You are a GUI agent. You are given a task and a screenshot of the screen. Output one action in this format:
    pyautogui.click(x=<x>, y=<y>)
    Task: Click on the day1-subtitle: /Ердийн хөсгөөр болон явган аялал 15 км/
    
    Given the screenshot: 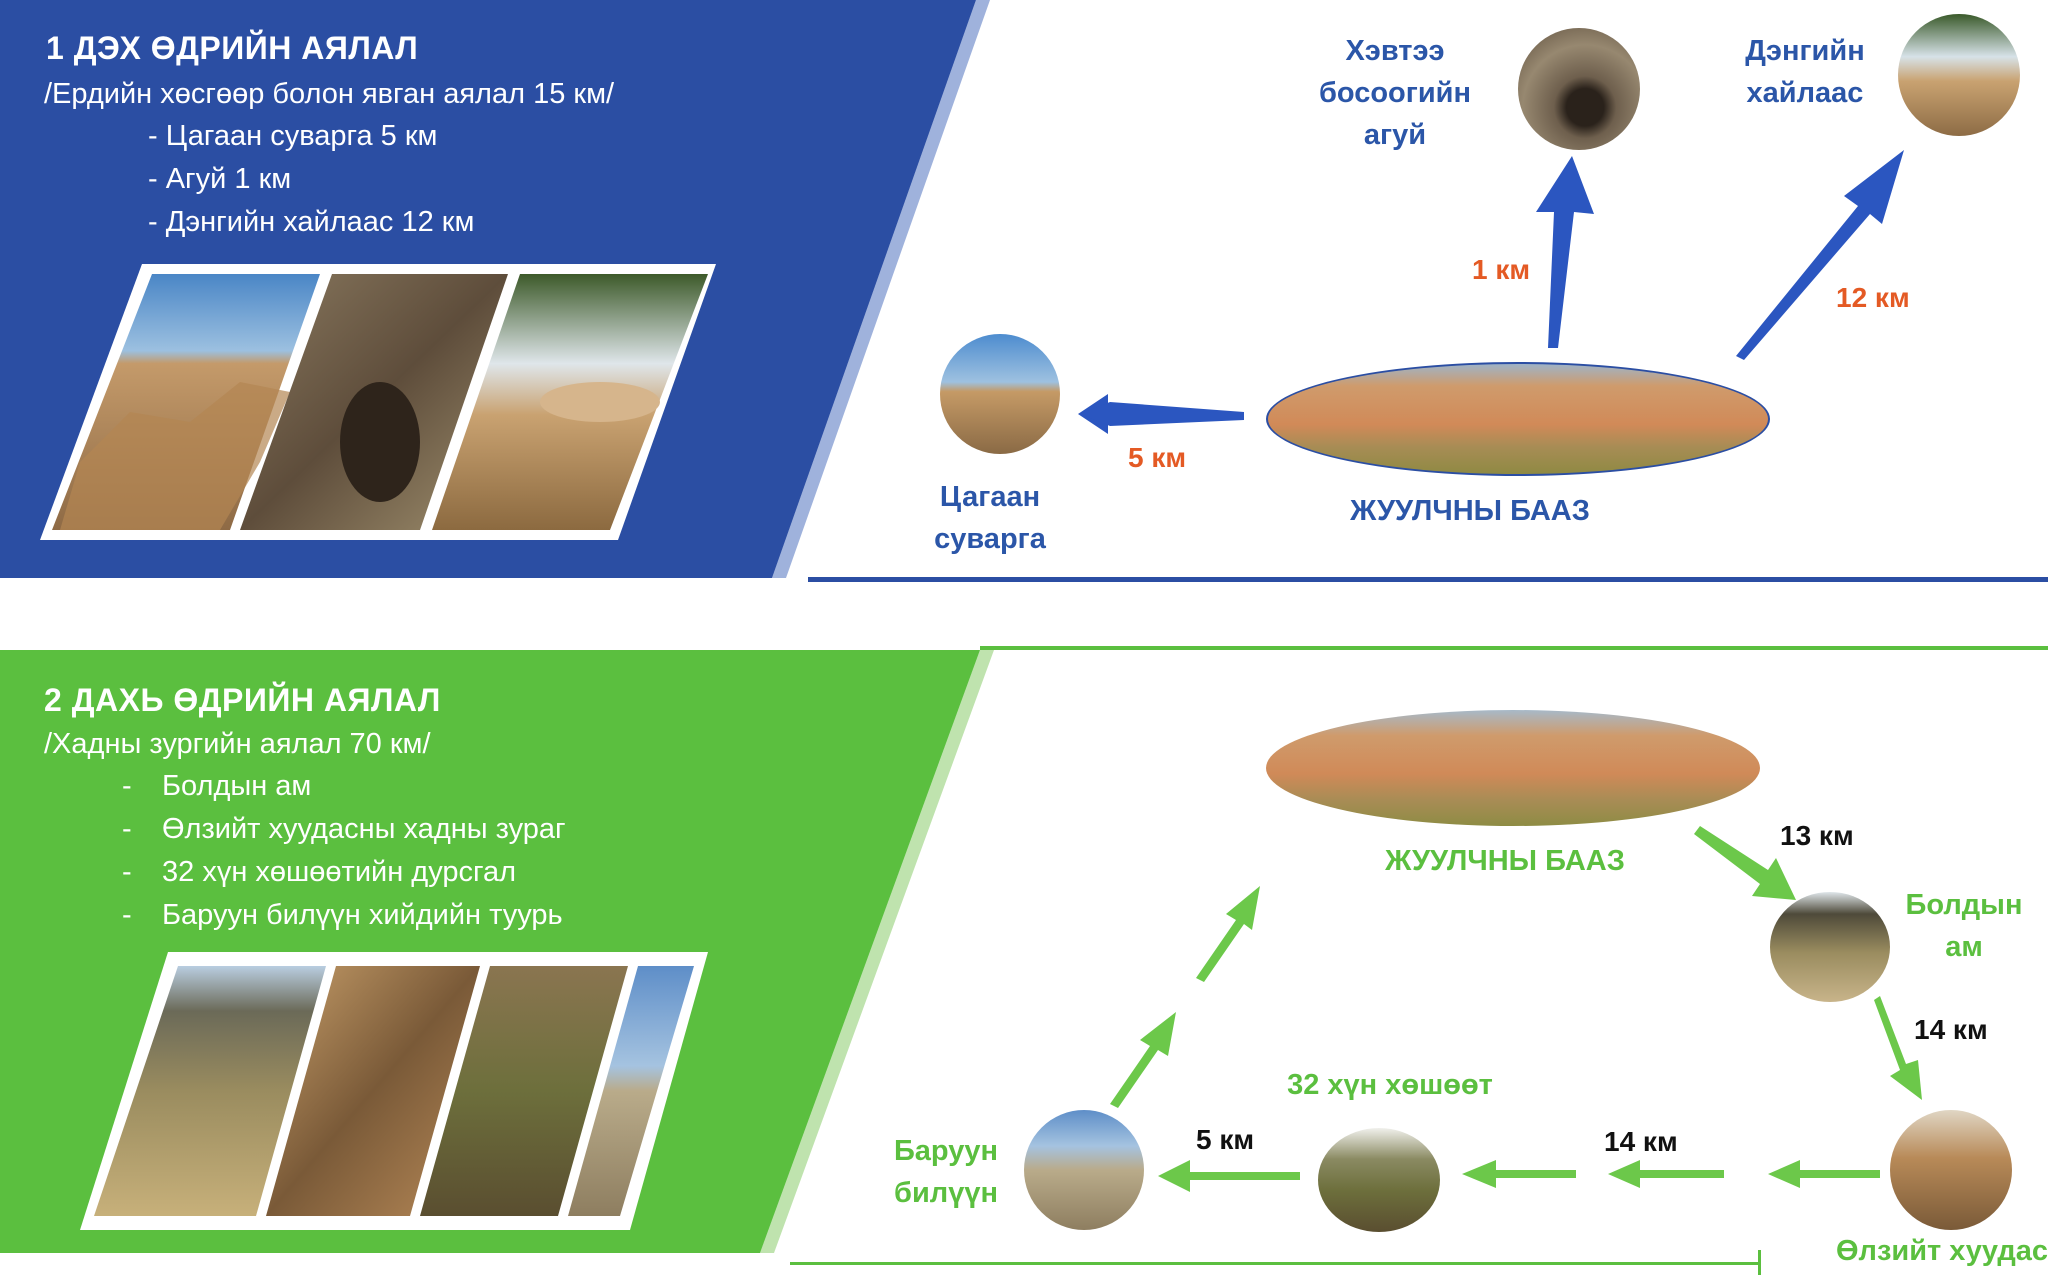 What is the action you would take?
    pyautogui.click(x=329, y=94)
    